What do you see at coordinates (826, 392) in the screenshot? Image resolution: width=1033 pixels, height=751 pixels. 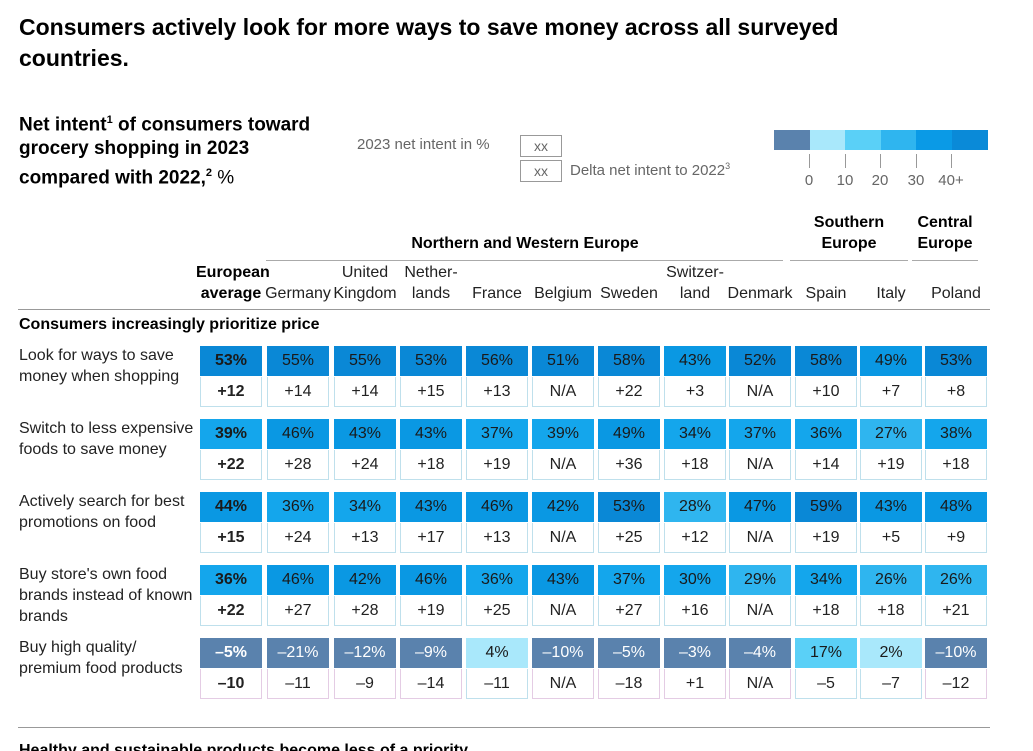 I see `cell-delta: +10` at bounding box center [826, 392].